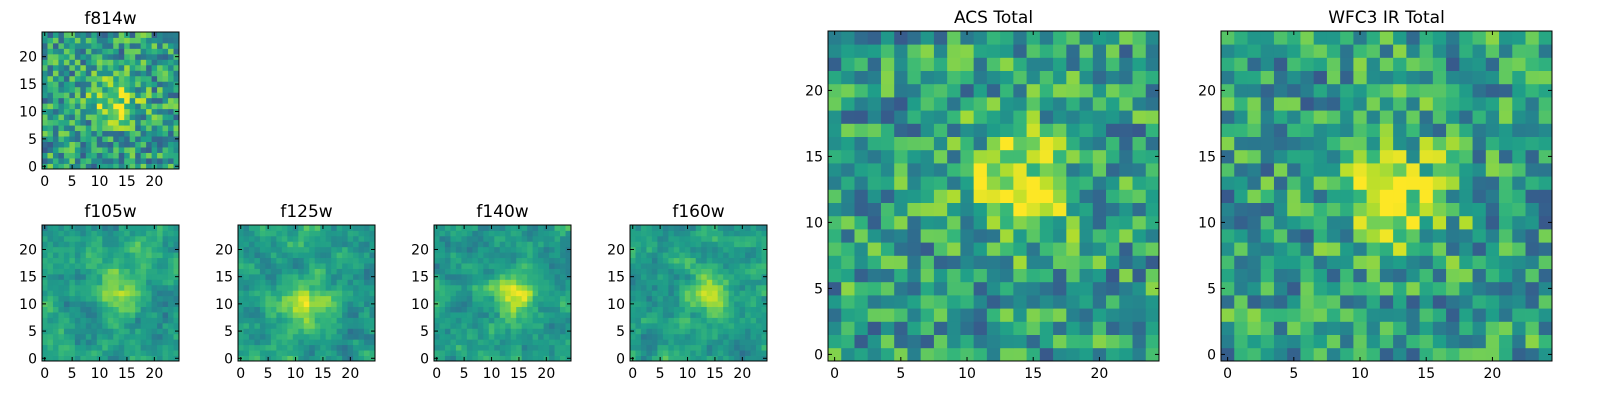  Describe the element at coordinates (44, 374) in the screenshot. I see `x-tick-label: 0` at that location.